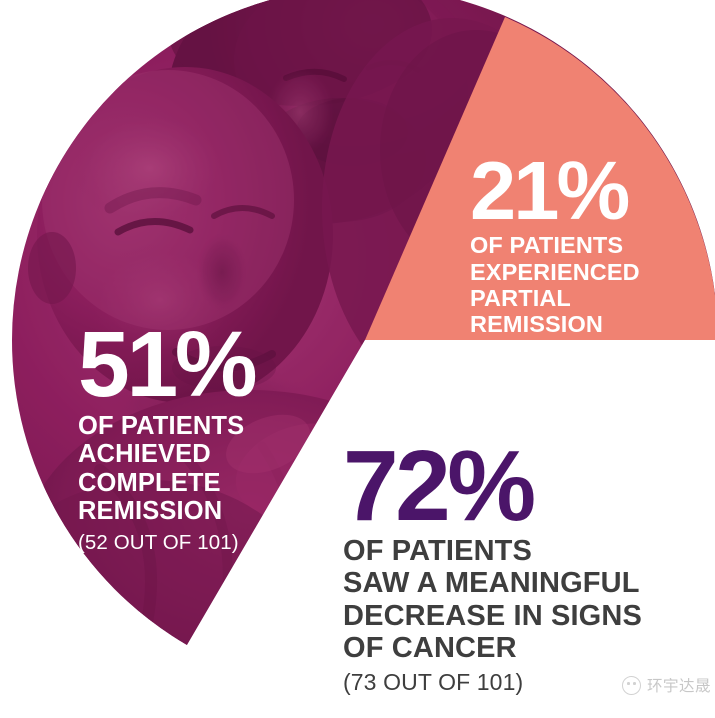  Describe the element at coordinates (439, 486) in the screenshot. I see `stat-percent-meaningful-decrease: 72%` at that location.